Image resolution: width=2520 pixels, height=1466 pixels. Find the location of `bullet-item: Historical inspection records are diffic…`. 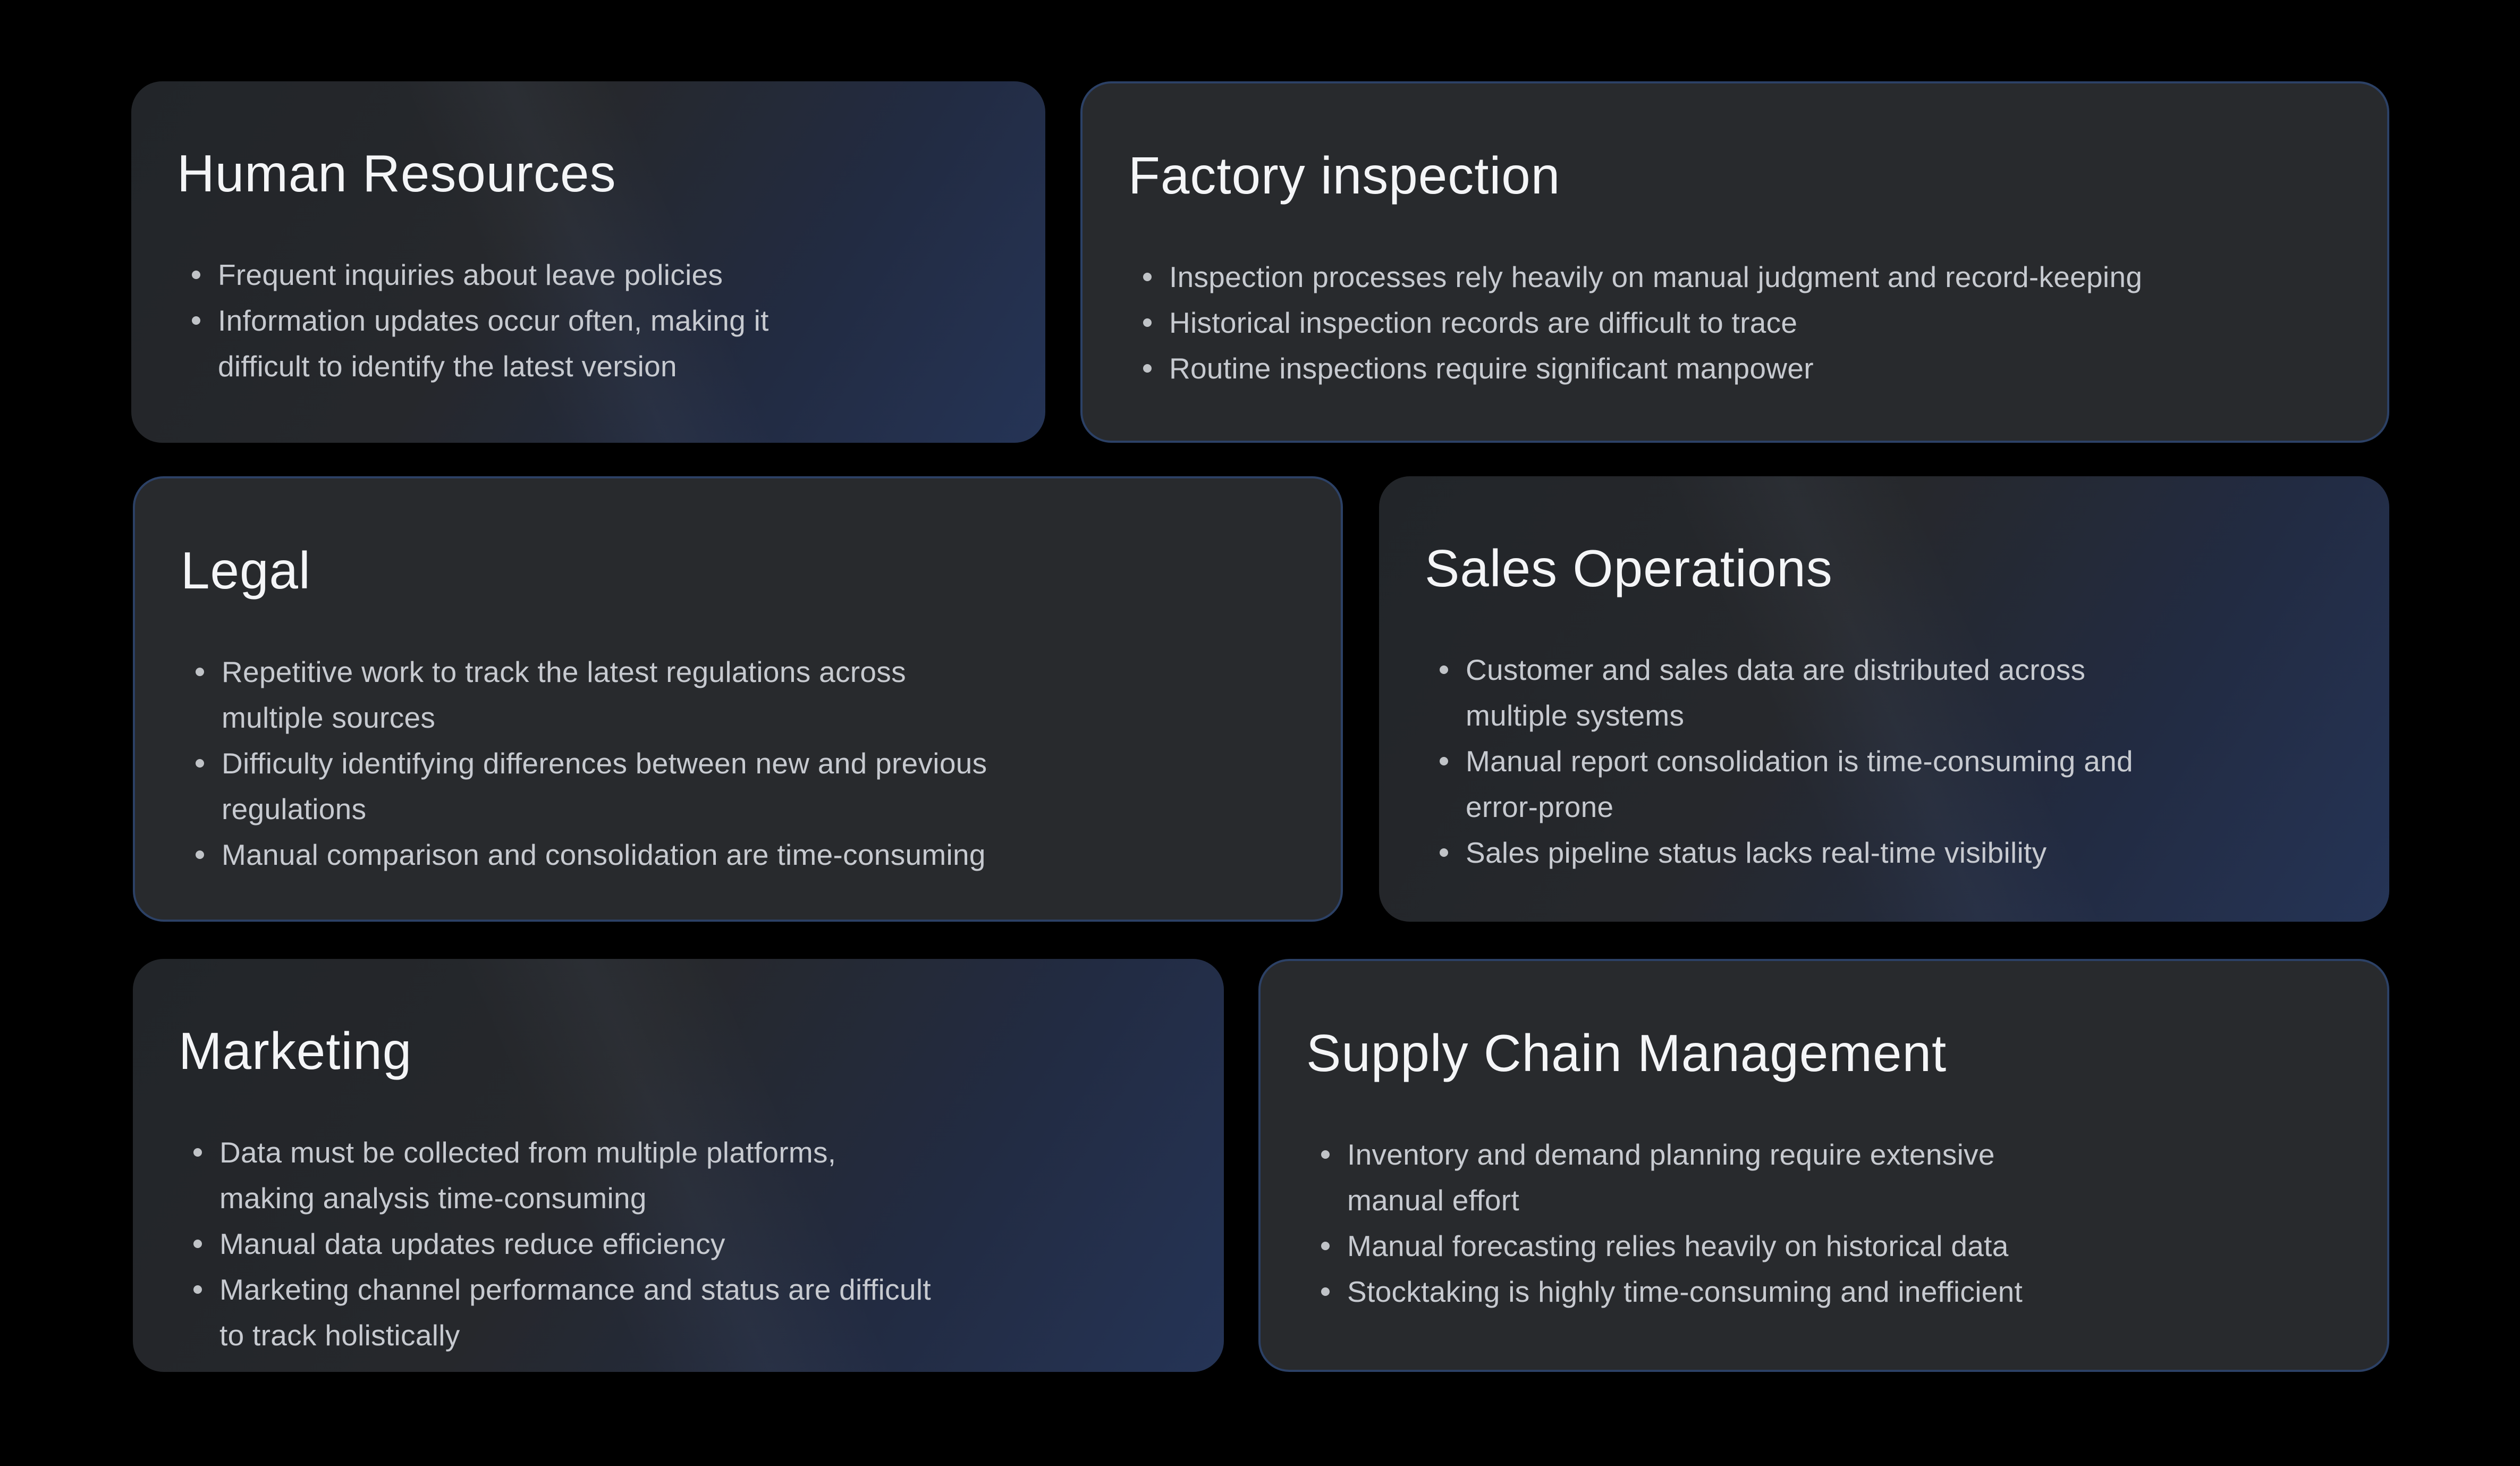

bullet-item: Historical inspection records are diffic… is located at coordinates (1733, 323).